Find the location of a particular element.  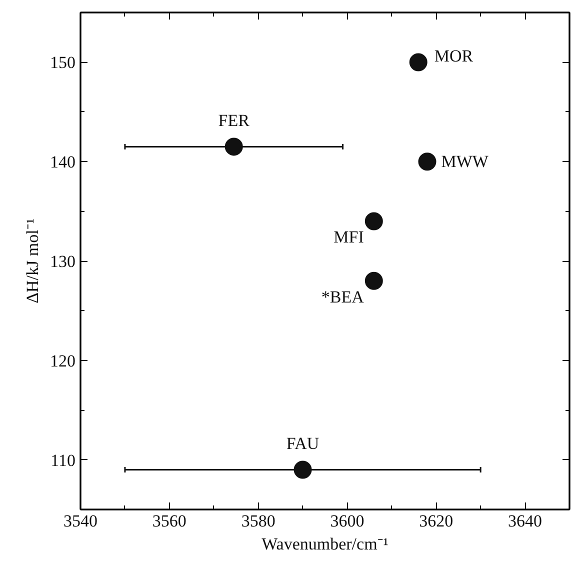

annotation: *BEA is located at coordinates (343, 296).